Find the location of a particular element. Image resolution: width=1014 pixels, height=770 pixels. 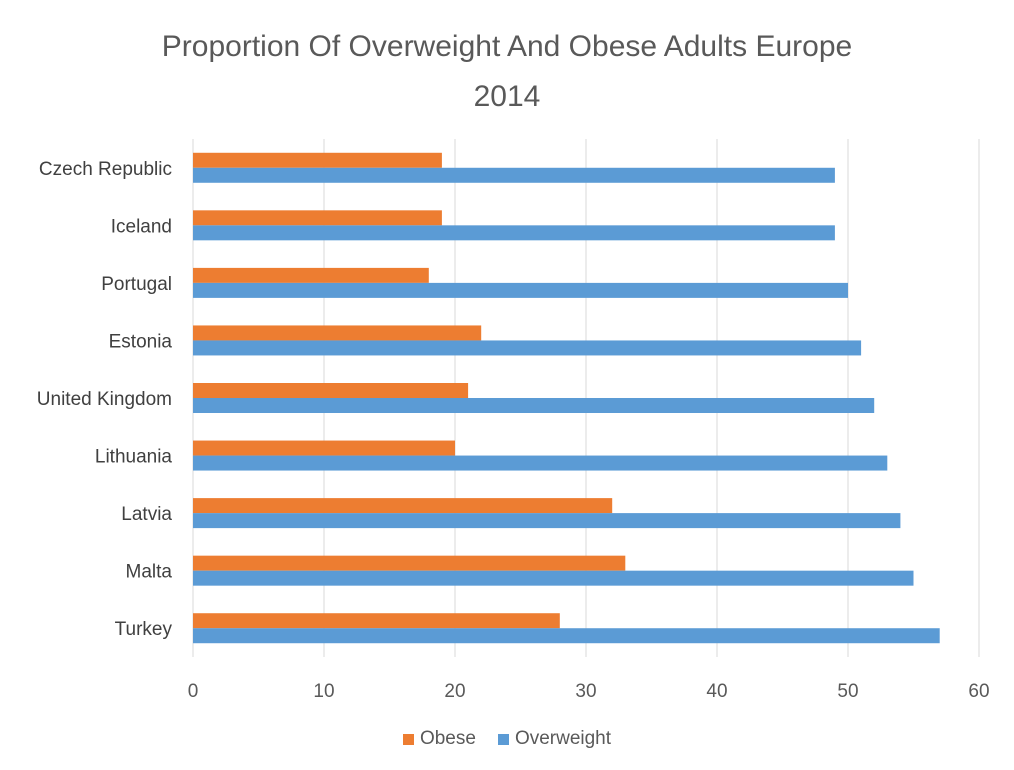

legend: Obese Overweight is located at coordinates (507, 739).